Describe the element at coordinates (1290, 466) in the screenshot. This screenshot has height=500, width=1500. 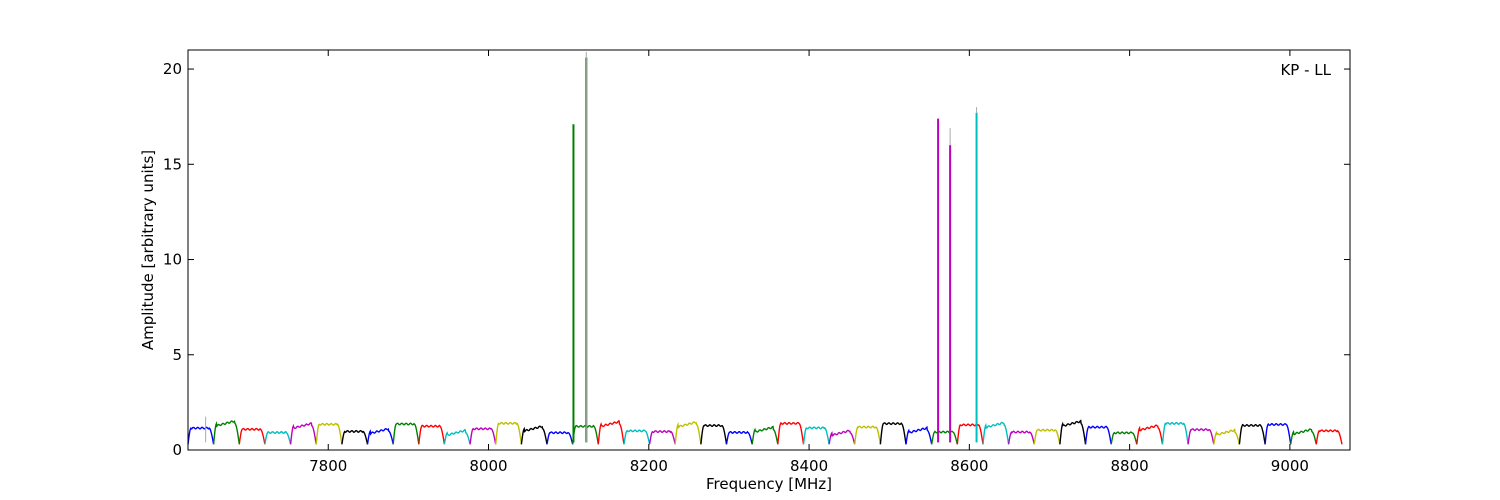
I see `x-tick-label: 9000` at that location.